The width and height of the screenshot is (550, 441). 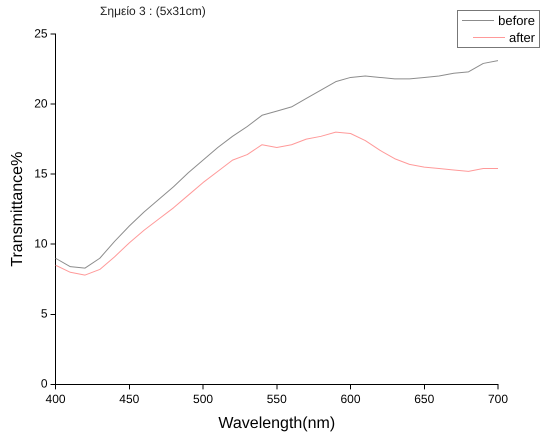 What do you see at coordinates (153, 11) in the screenshot?
I see `chart-title: Σημείο 3 : (5x31cm)` at bounding box center [153, 11].